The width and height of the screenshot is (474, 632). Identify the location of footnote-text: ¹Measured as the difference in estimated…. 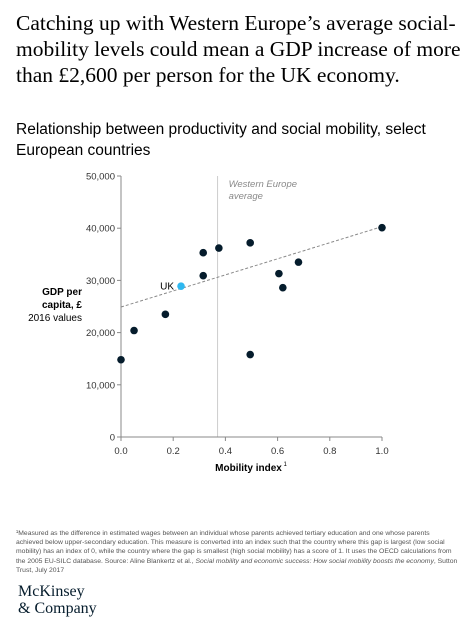
(234, 547).